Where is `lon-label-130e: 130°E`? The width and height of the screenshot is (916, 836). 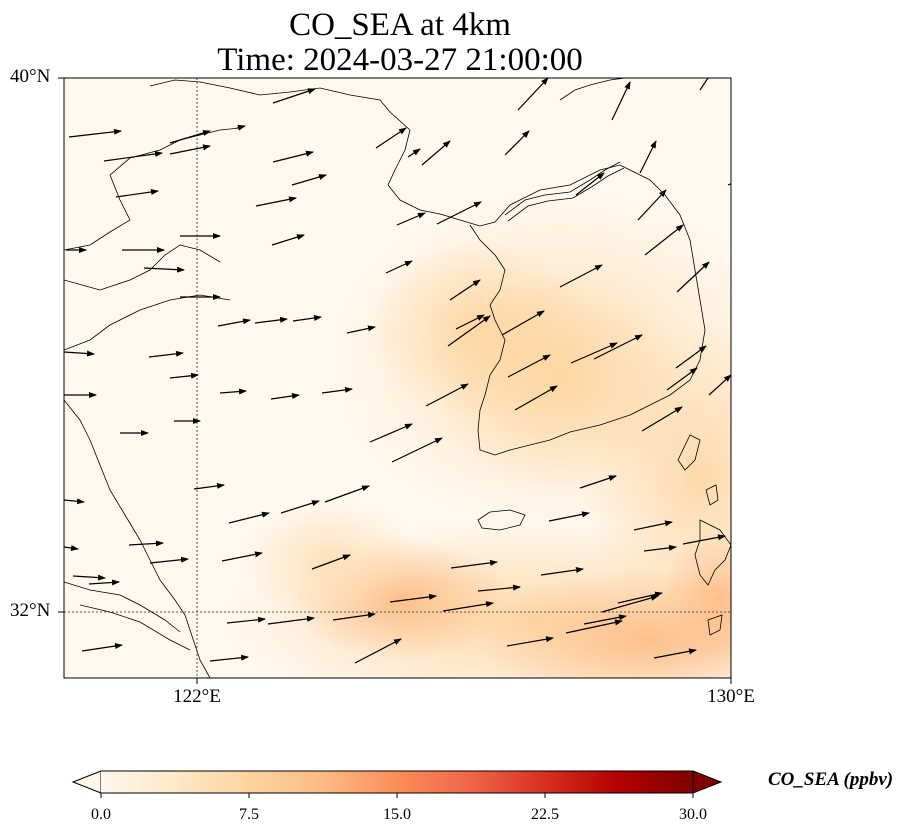 lon-label-130e: 130°E is located at coordinates (731, 696).